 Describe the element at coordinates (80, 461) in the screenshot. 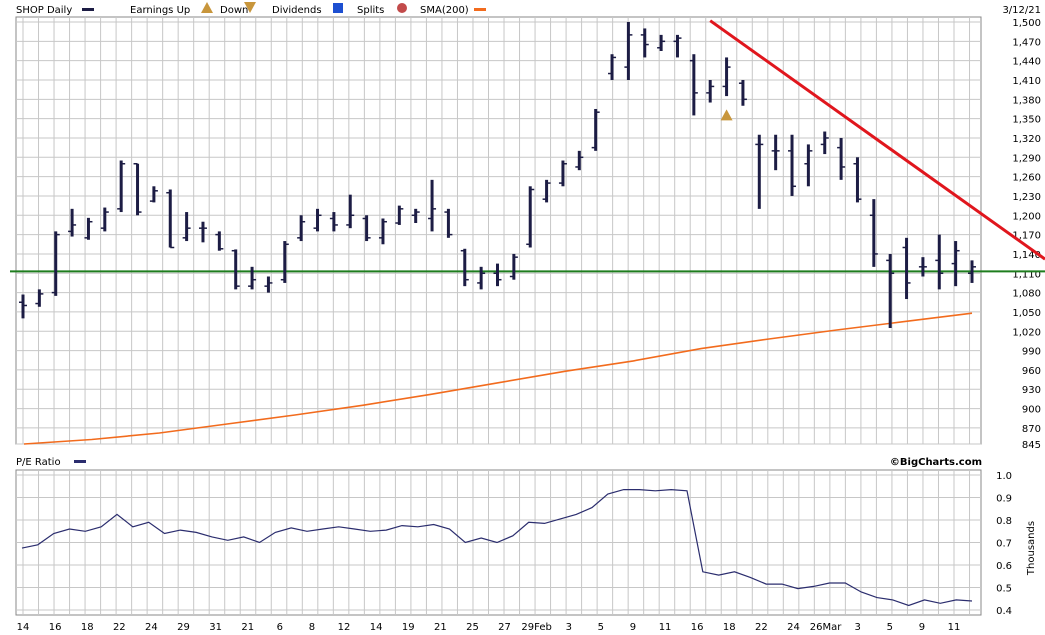

I see `pe-legend-swatch` at that location.